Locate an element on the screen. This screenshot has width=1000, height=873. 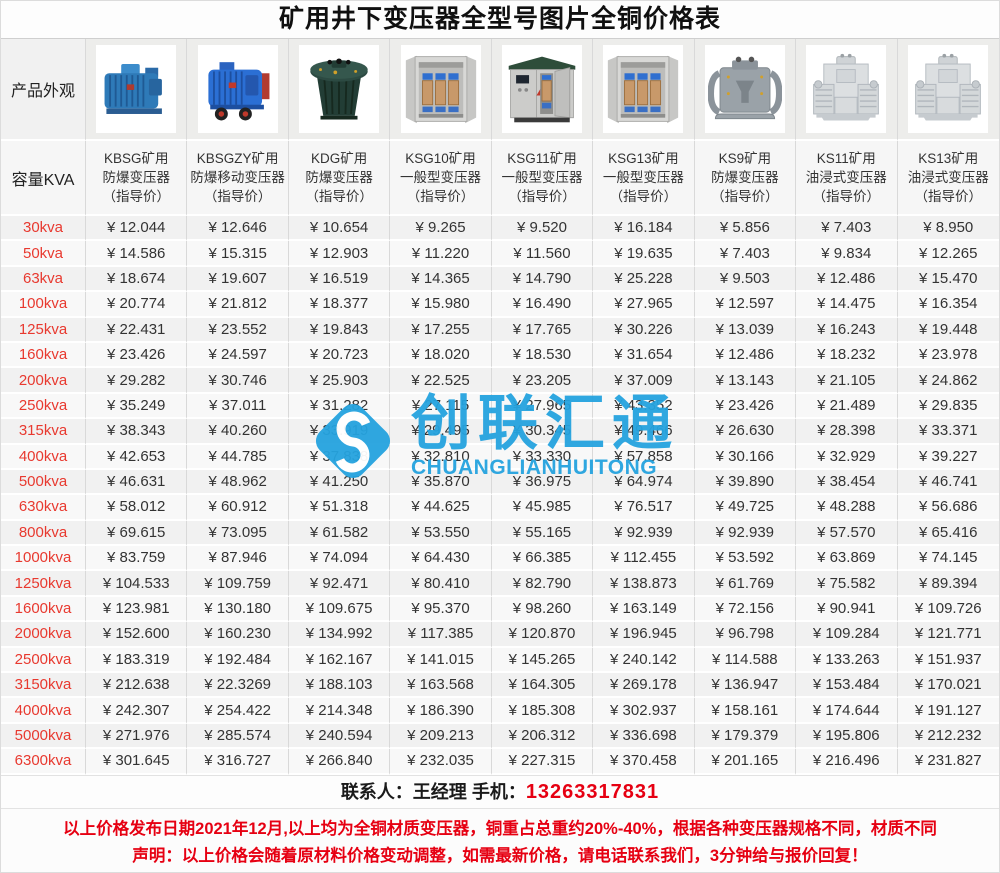
capacity-label: 4000kva is located at coordinates (43, 711).